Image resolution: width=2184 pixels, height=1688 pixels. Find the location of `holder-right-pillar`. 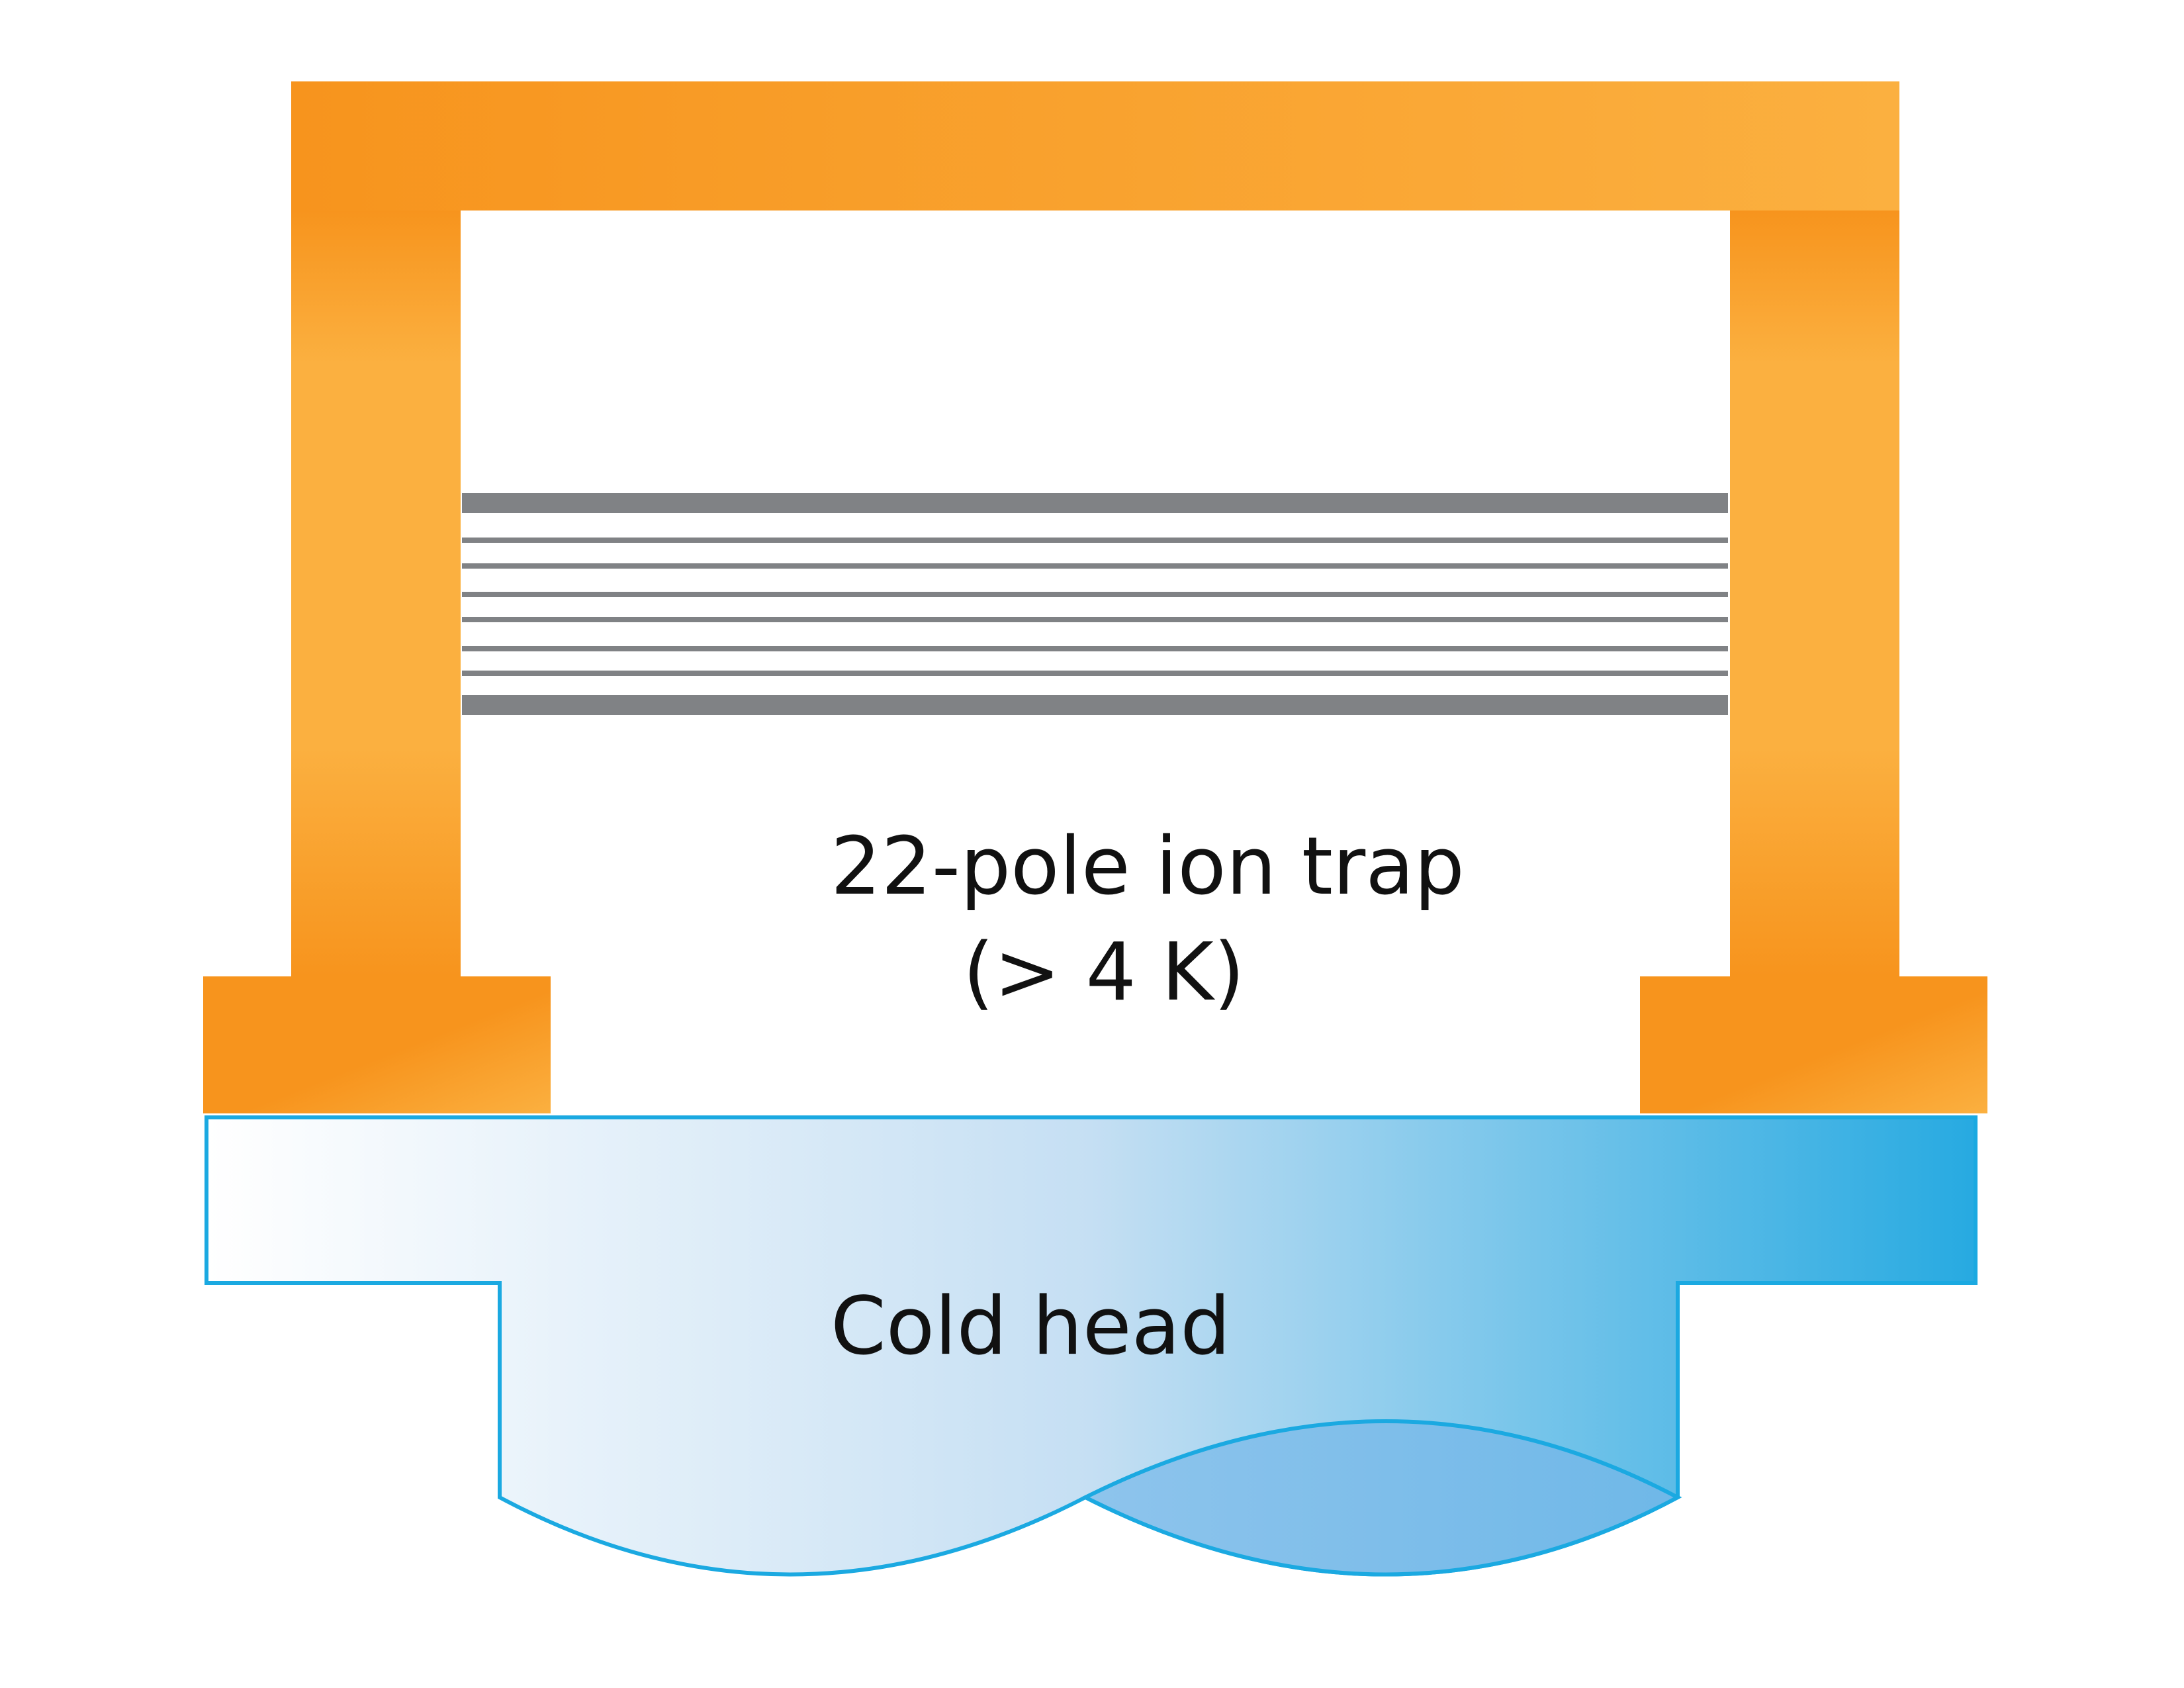

holder-right-pillar is located at coordinates (1814, 593).